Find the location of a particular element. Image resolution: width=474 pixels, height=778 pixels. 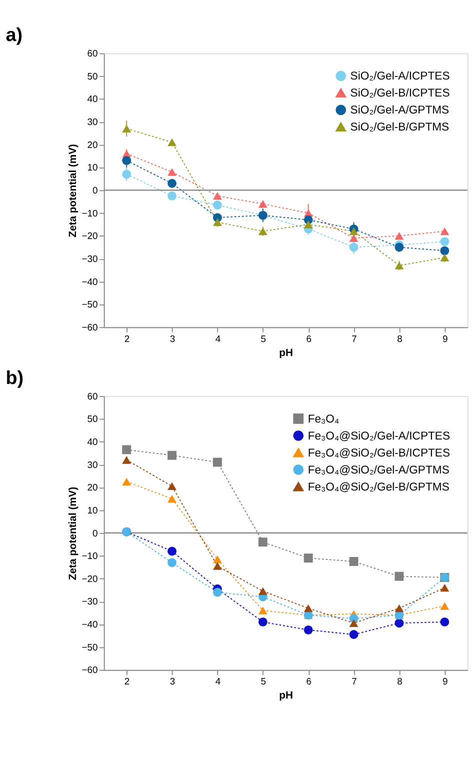

chart-title: b) is located at coordinates (15, 378).